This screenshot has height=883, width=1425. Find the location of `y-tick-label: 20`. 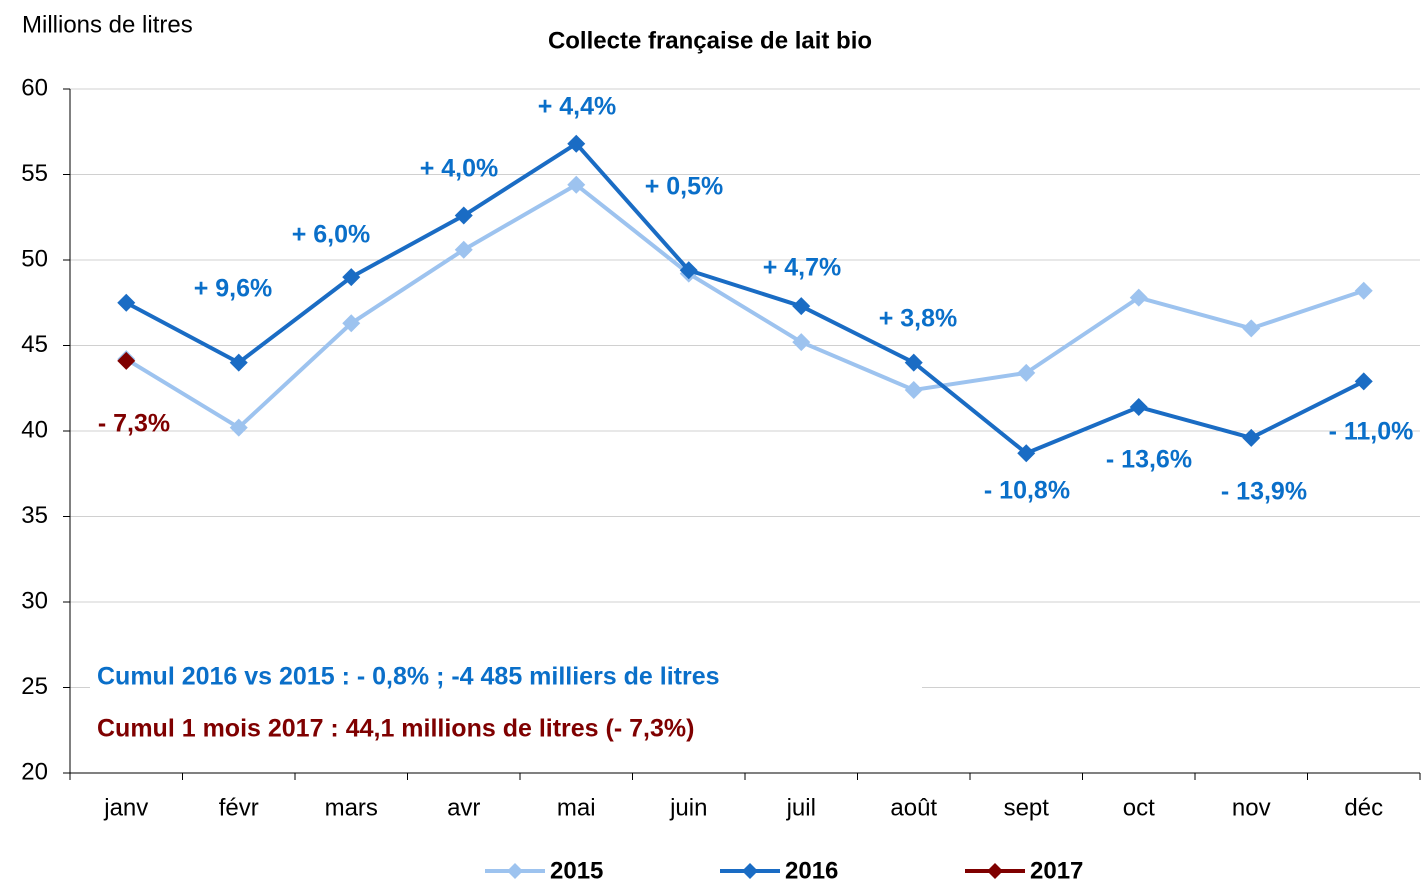

y-tick-label: 20 is located at coordinates (34, 771).